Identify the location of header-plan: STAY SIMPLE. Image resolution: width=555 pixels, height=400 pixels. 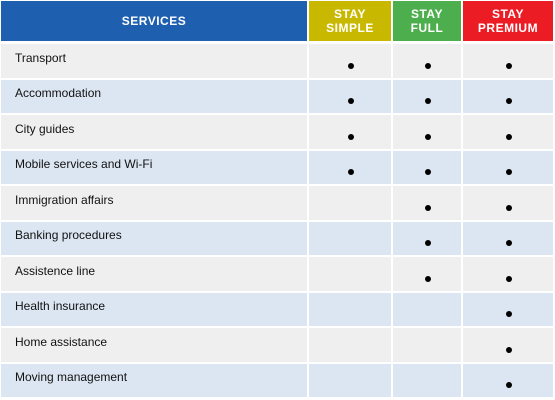
(350, 21).